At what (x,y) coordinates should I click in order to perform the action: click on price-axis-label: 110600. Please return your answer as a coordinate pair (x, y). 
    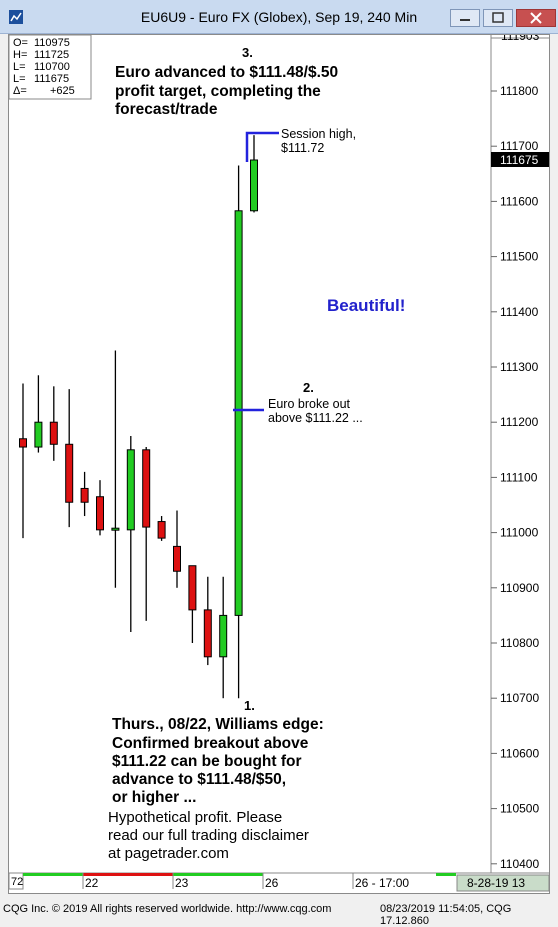
    Looking at the image, I should click on (519, 753).